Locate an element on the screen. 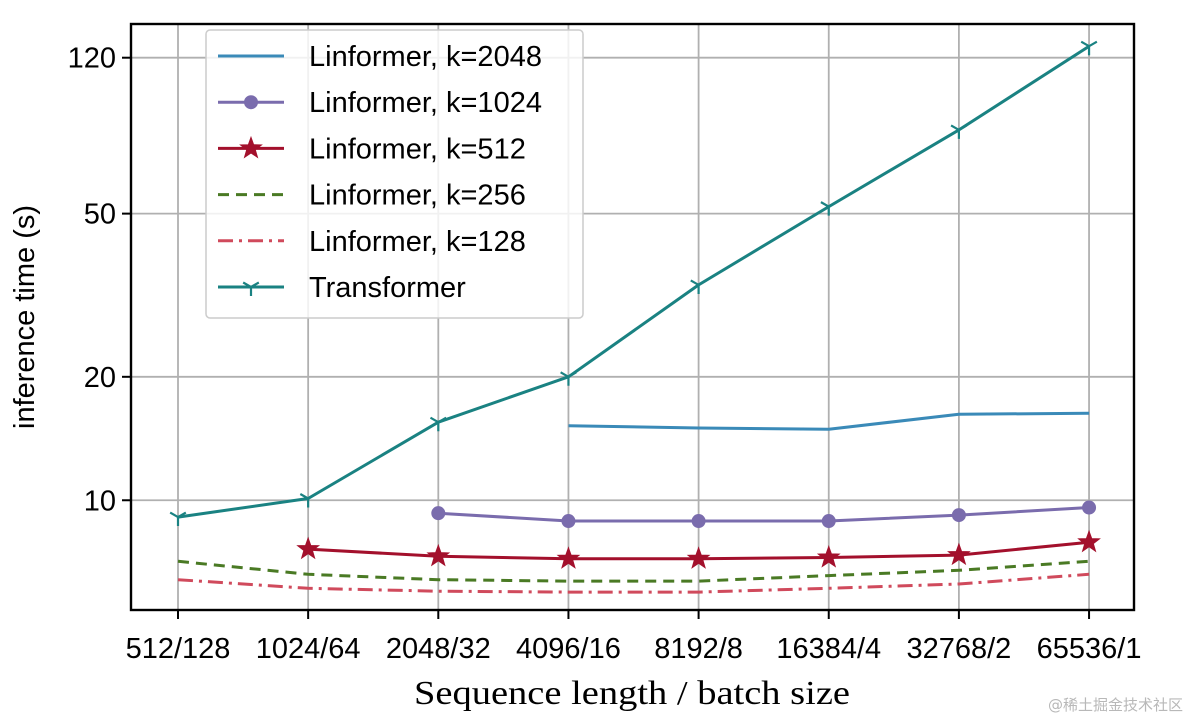  x-axis-label: Sequence length / batch size is located at coordinates (632, 693).